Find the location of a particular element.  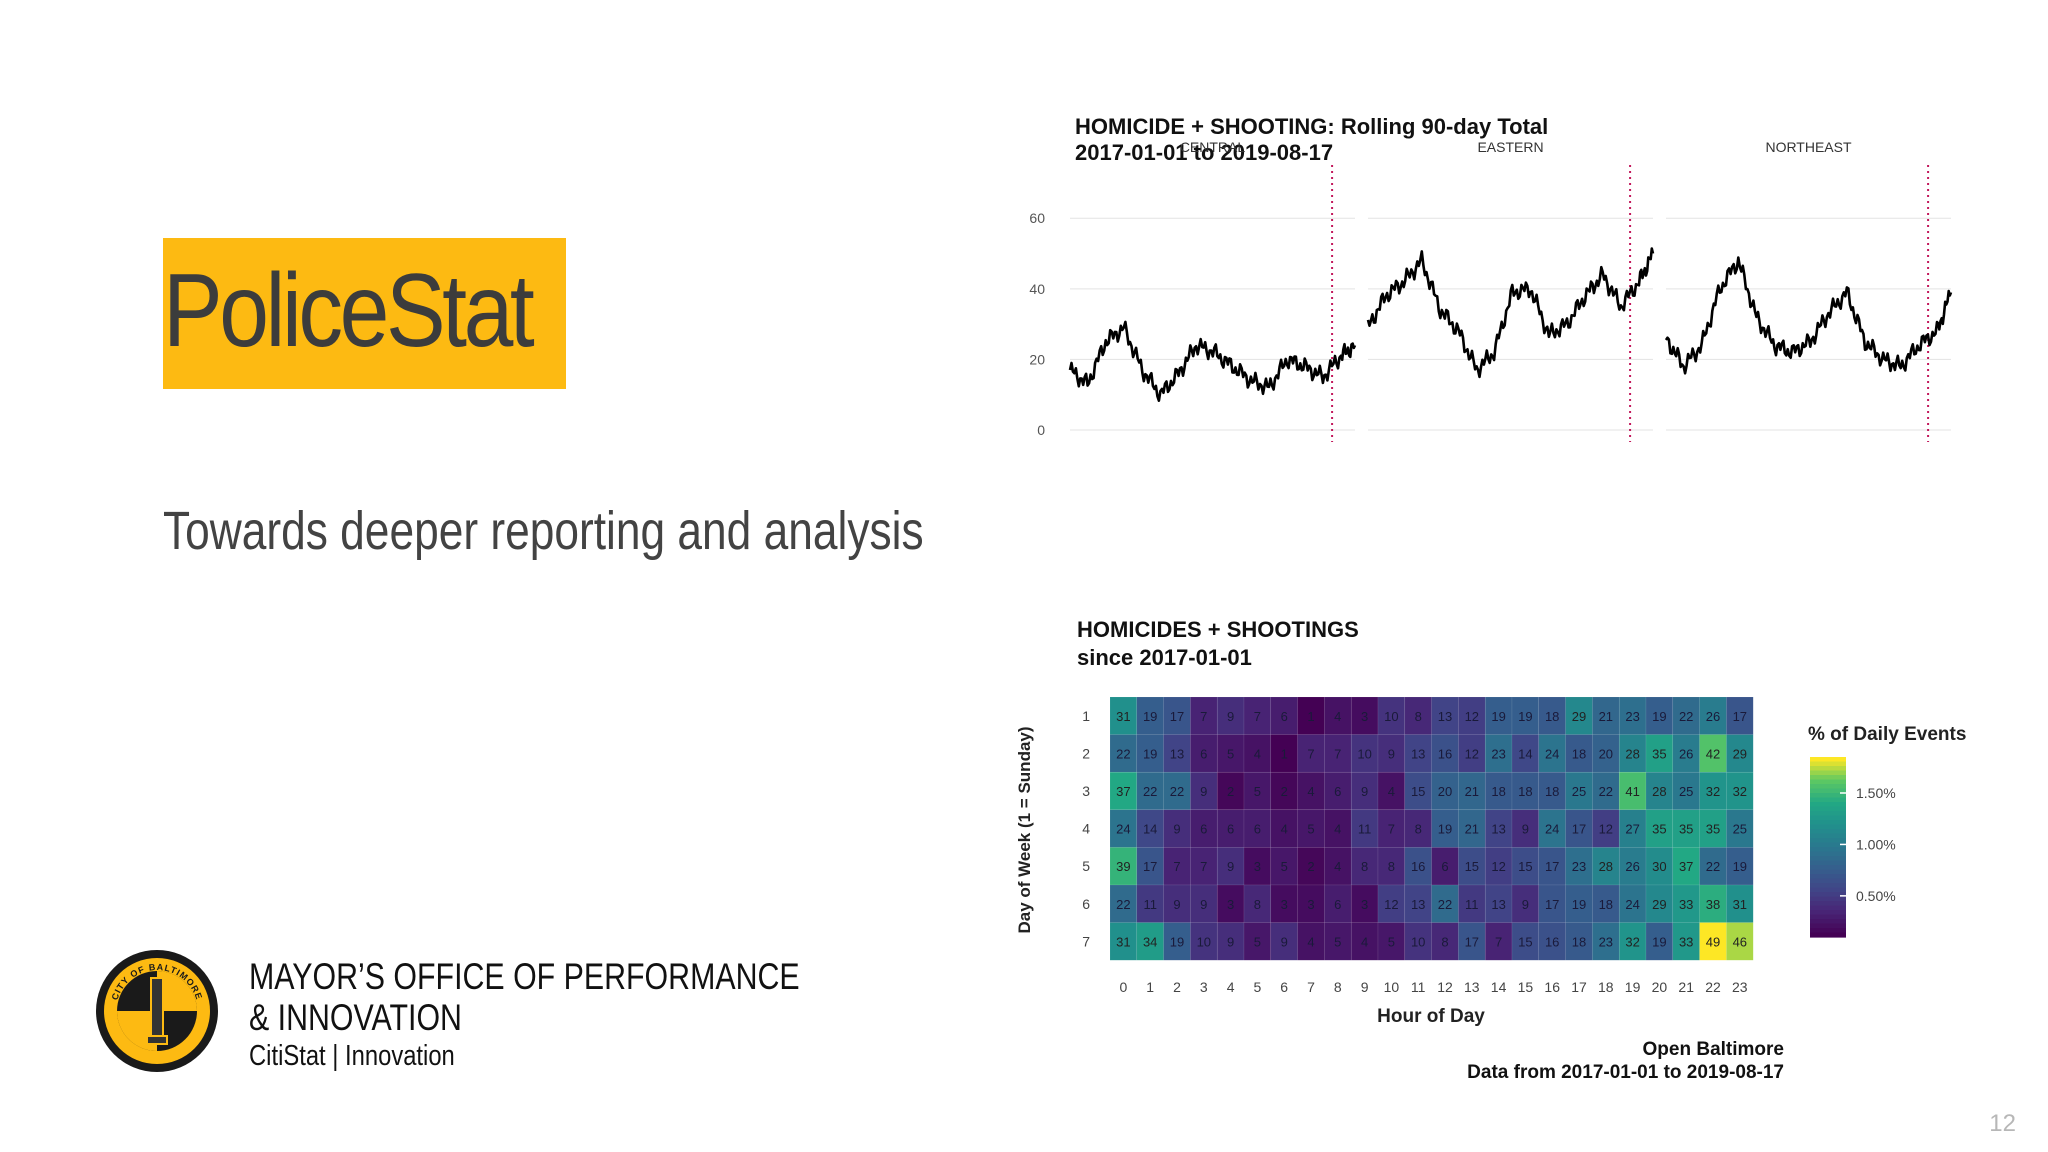

heatmap-cell-label: 17 is located at coordinates (1472, 941).